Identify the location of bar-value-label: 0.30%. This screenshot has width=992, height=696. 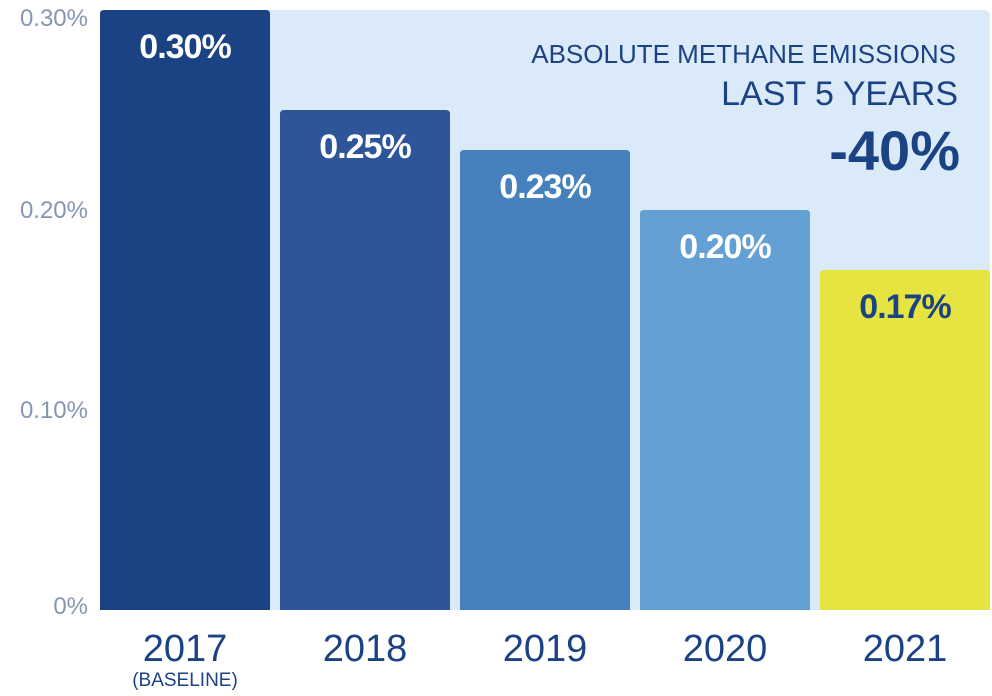
(185, 47).